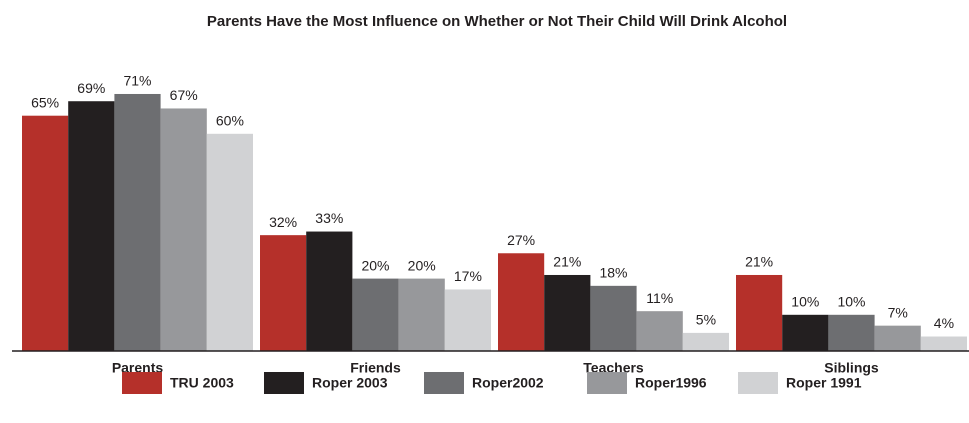 This screenshot has width=969, height=423. Describe the element at coordinates (91, 88) in the screenshot. I see `value-label: 69%` at that location.